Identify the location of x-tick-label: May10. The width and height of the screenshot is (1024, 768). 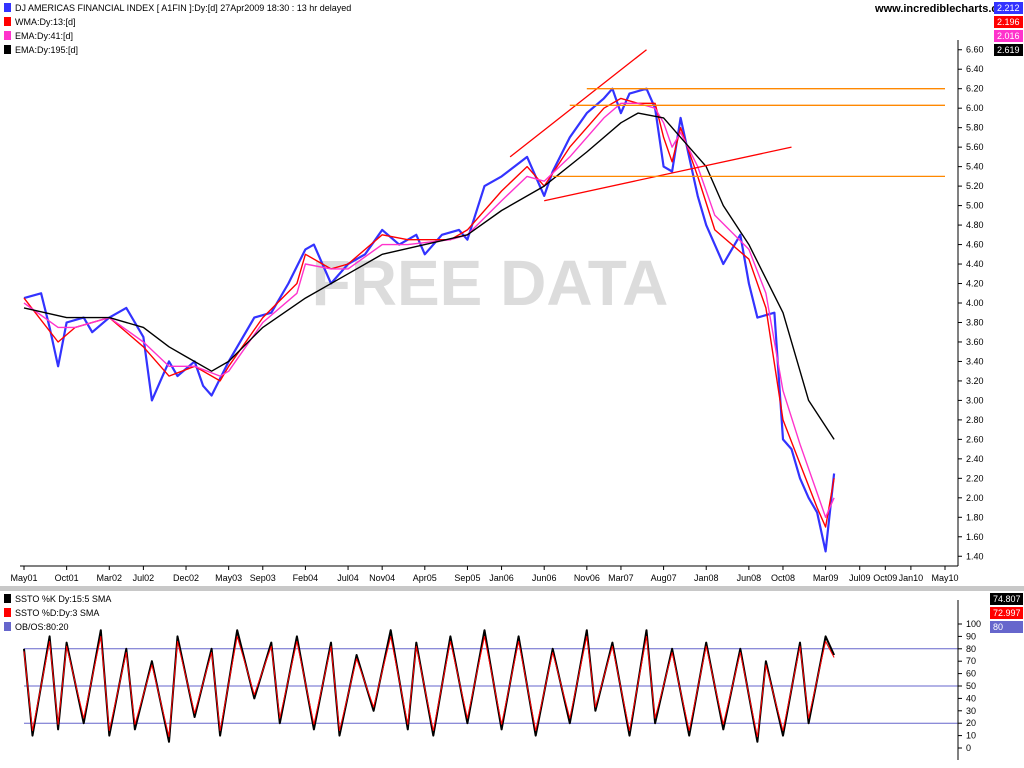
(944, 578).